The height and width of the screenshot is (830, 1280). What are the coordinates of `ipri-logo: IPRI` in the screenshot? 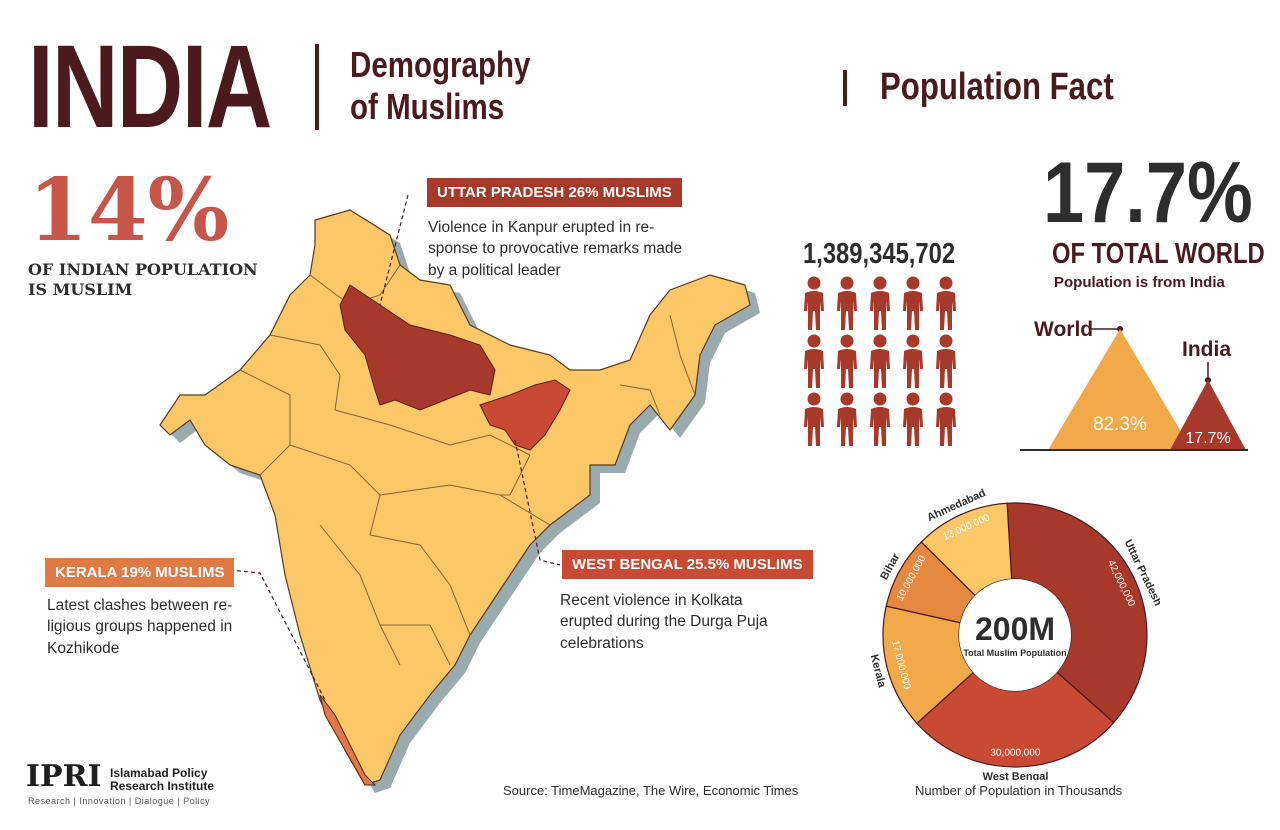 It's located at (64, 776).